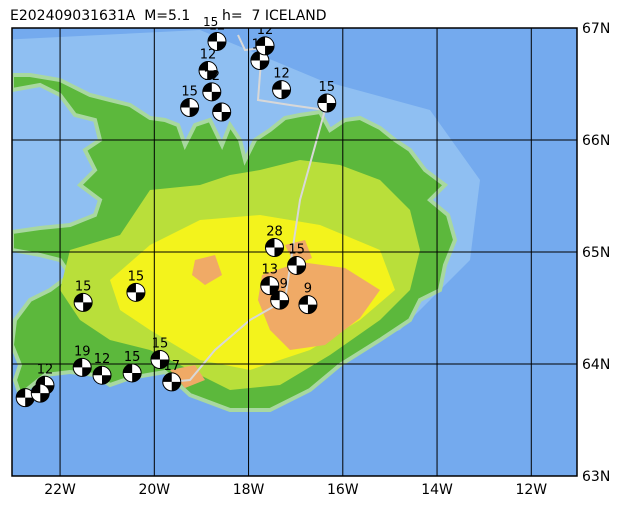  Describe the element at coordinates (343, 490) in the screenshot. I see `lon-label: 16W` at that location.